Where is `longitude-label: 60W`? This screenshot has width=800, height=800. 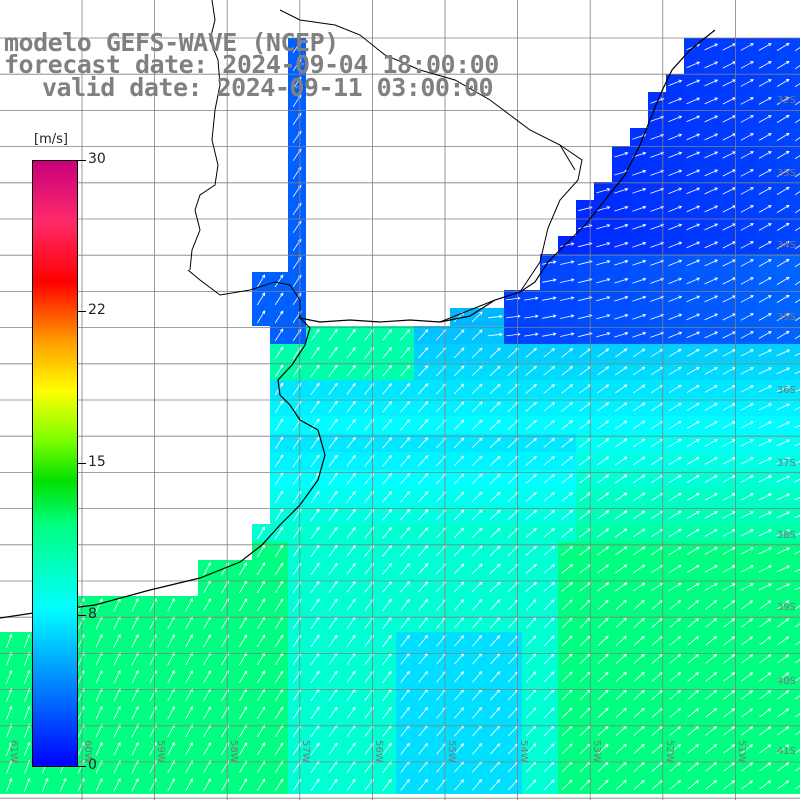
longitude-label: 60W is located at coordinates (87, 751).